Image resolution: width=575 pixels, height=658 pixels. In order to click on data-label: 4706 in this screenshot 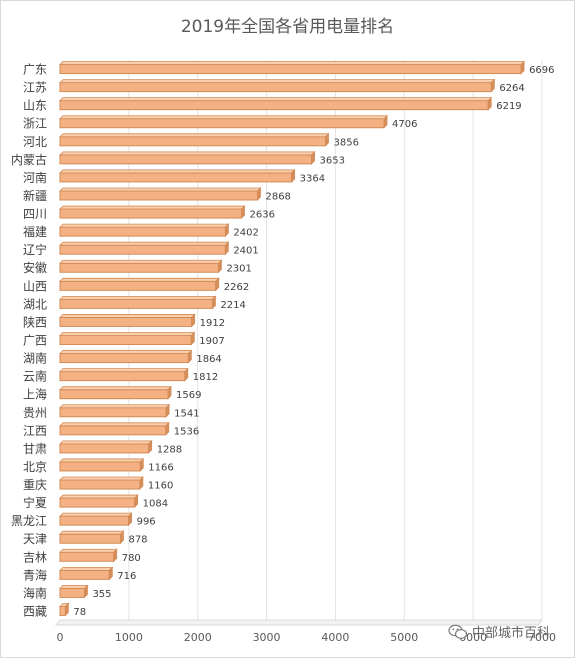, I will do `click(404, 124)`.